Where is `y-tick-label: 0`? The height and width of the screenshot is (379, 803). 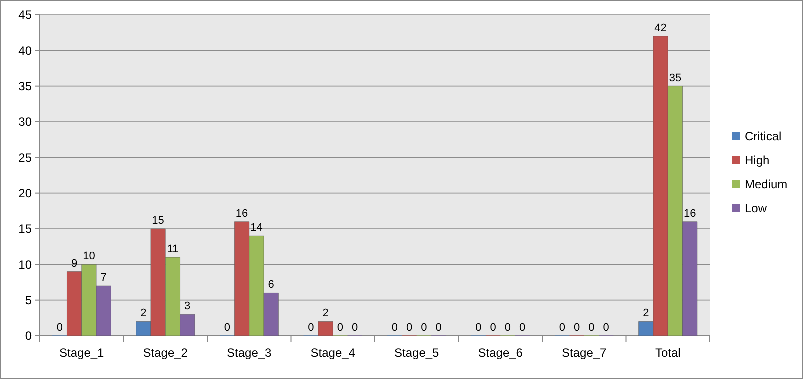
y-tick-label: 0 is located at coordinates (28, 336).